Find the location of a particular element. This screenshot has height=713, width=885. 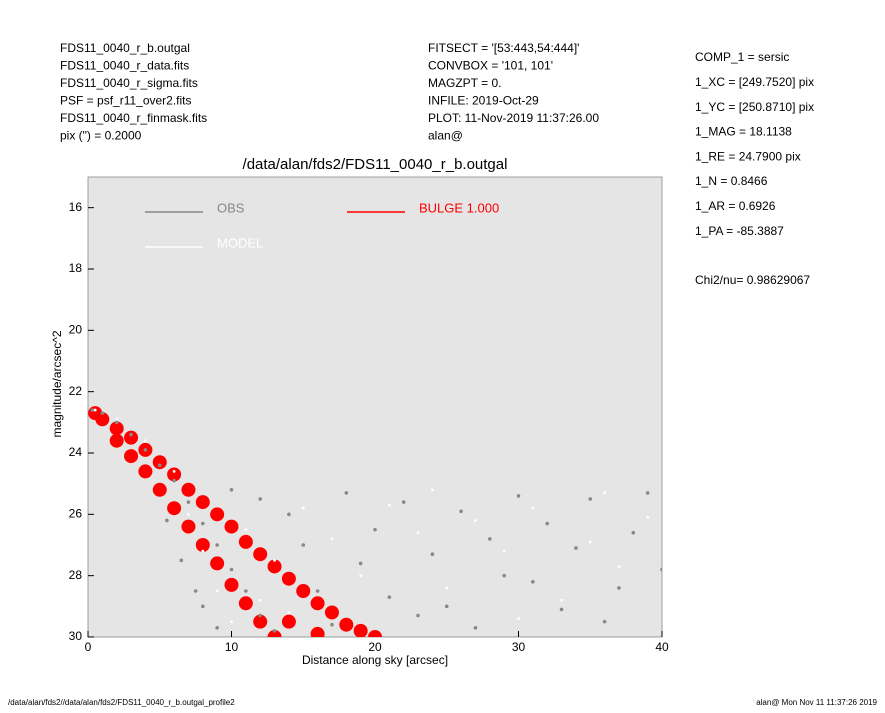

header-right-line: 1_MAG = 18.1138 is located at coordinates (743, 132).